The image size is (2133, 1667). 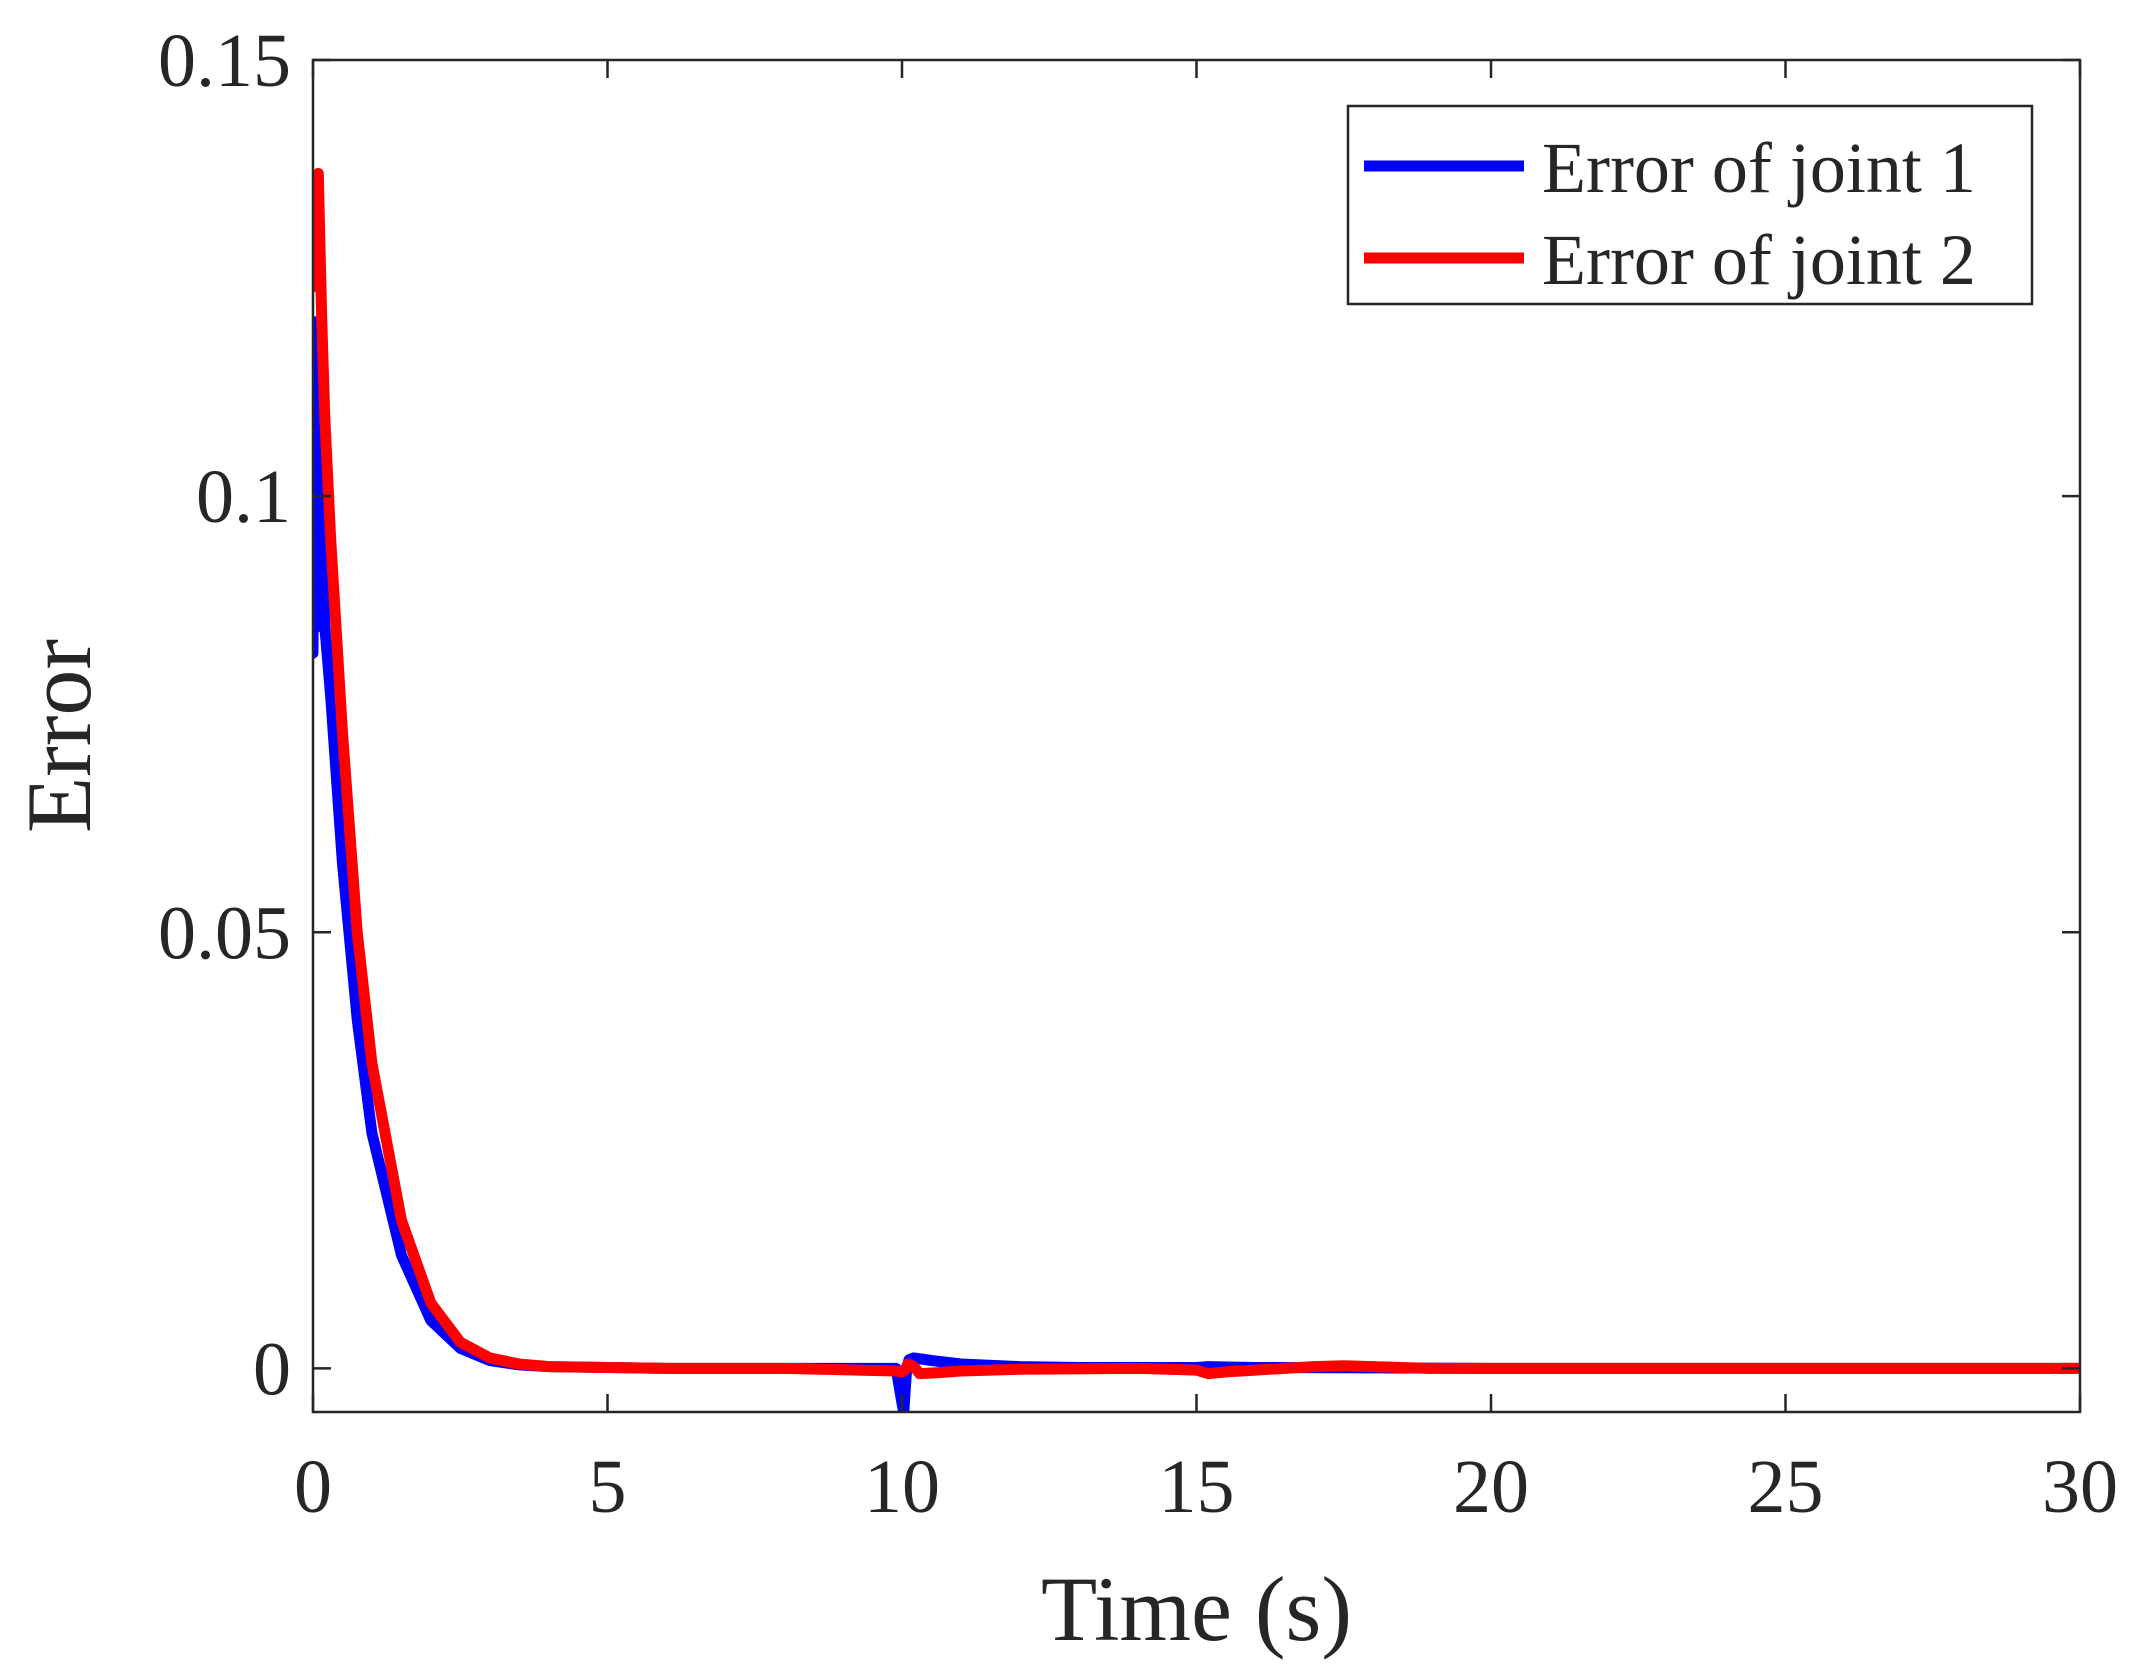 What do you see at coordinates (59, 736) in the screenshot?
I see `y-axis-label: Error` at bounding box center [59, 736].